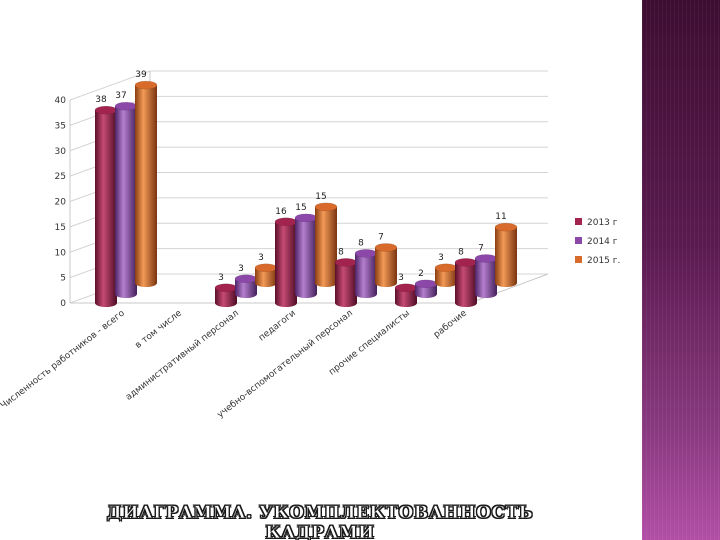 Image resolution: width=720 pixels, height=540 pixels. Describe the element at coordinates (101, 100) in the screenshot. I see `data-label: 38` at that location.